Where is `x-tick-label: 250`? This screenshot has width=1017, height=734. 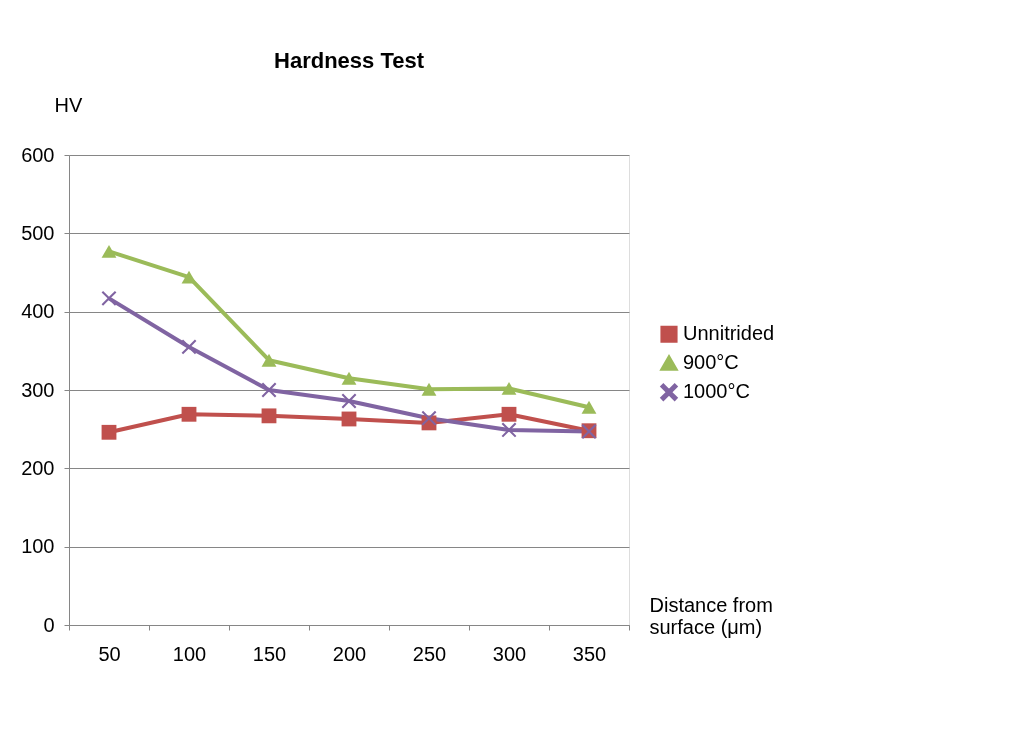 x-tick-label: 250 is located at coordinates (429, 653).